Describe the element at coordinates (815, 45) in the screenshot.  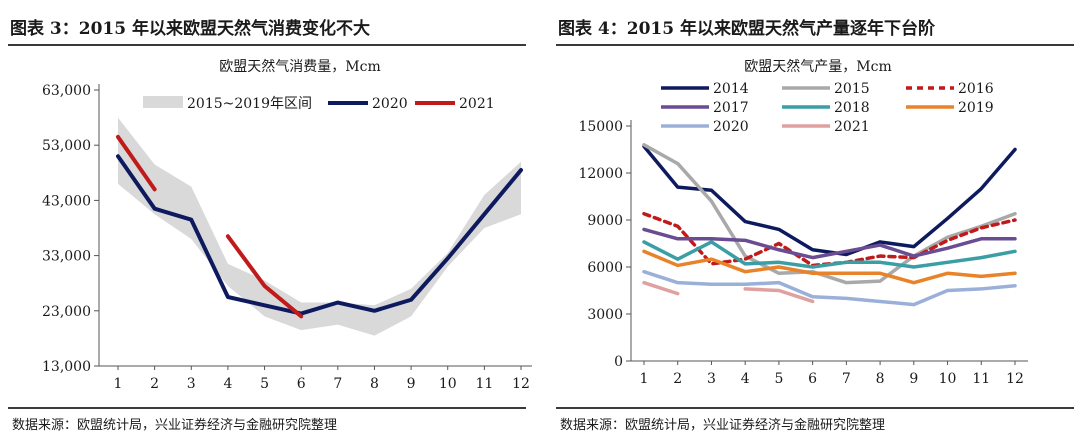
I see `figure-4-top-rule` at that location.